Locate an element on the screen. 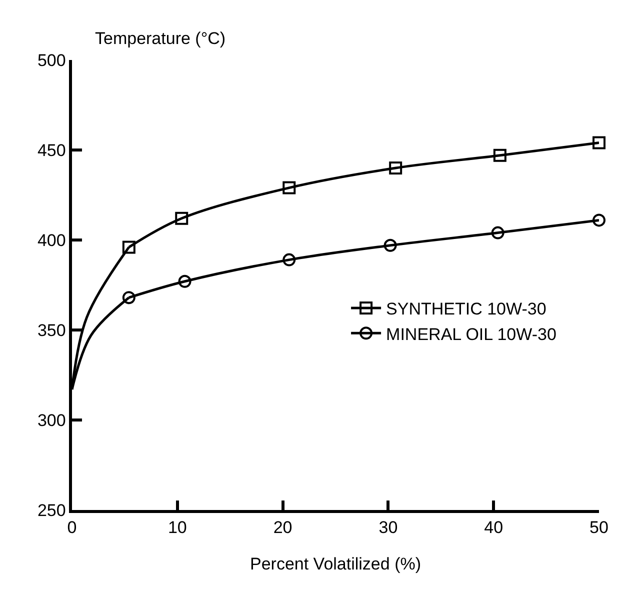  x-tick-label: 30 is located at coordinates (388, 528).